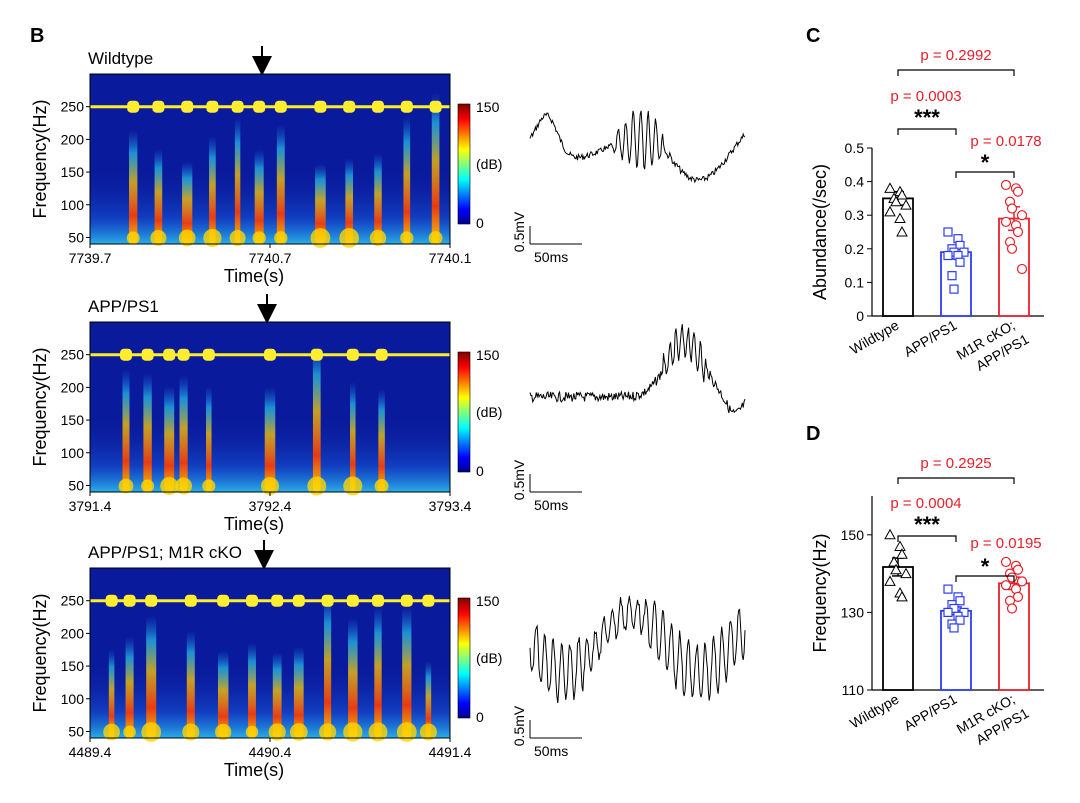 This screenshot has height=803, width=1080. Describe the element at coordinates (450, 258) in the screenshot. I see `x-tick-label: 7740.1` at that location.